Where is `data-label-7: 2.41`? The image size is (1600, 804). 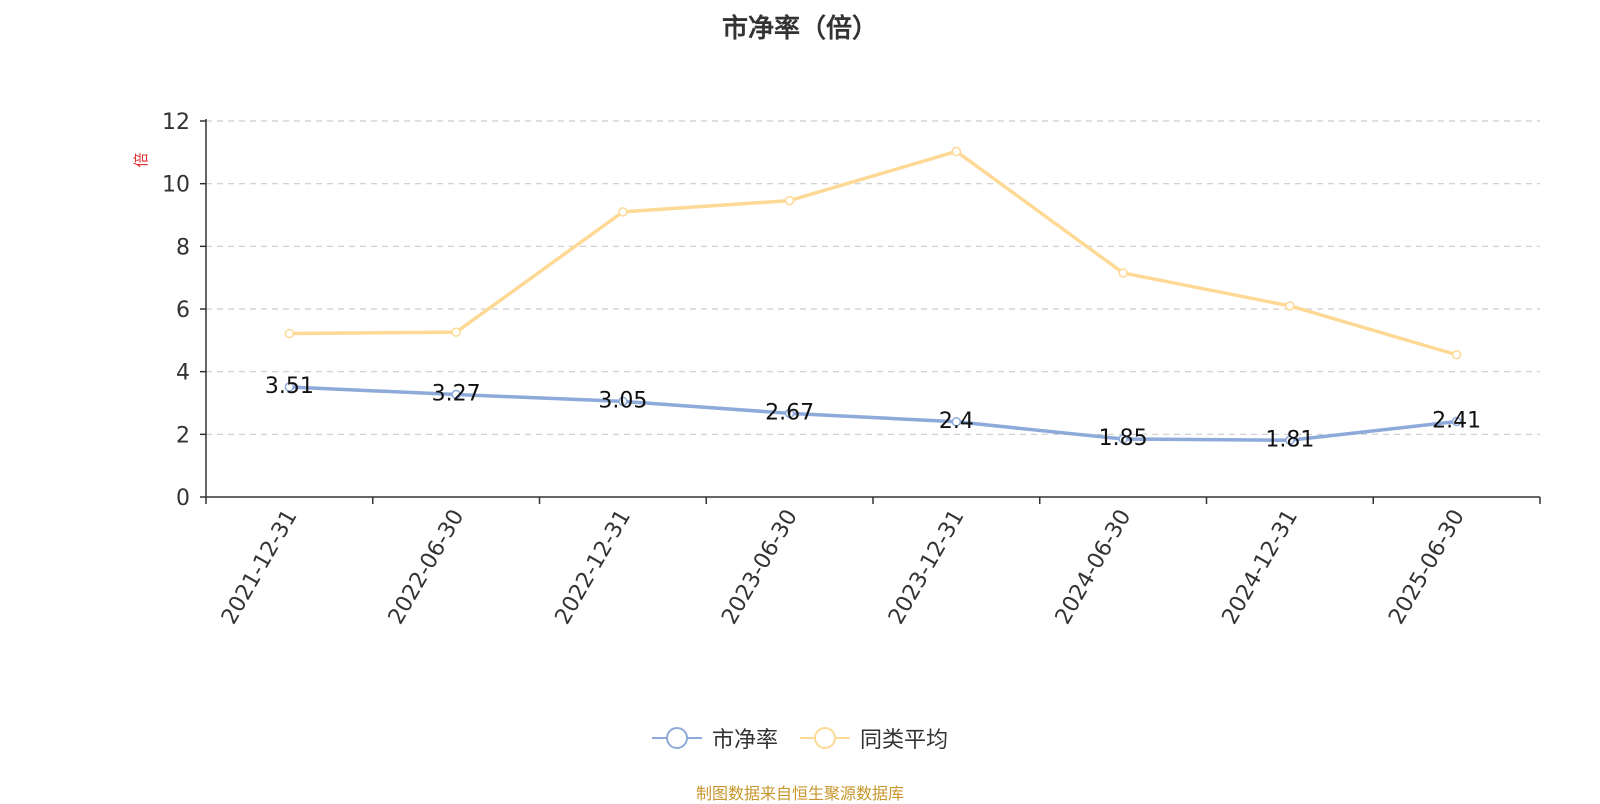 data-label-7: 2.41 is located at coordinates (1456, 420).